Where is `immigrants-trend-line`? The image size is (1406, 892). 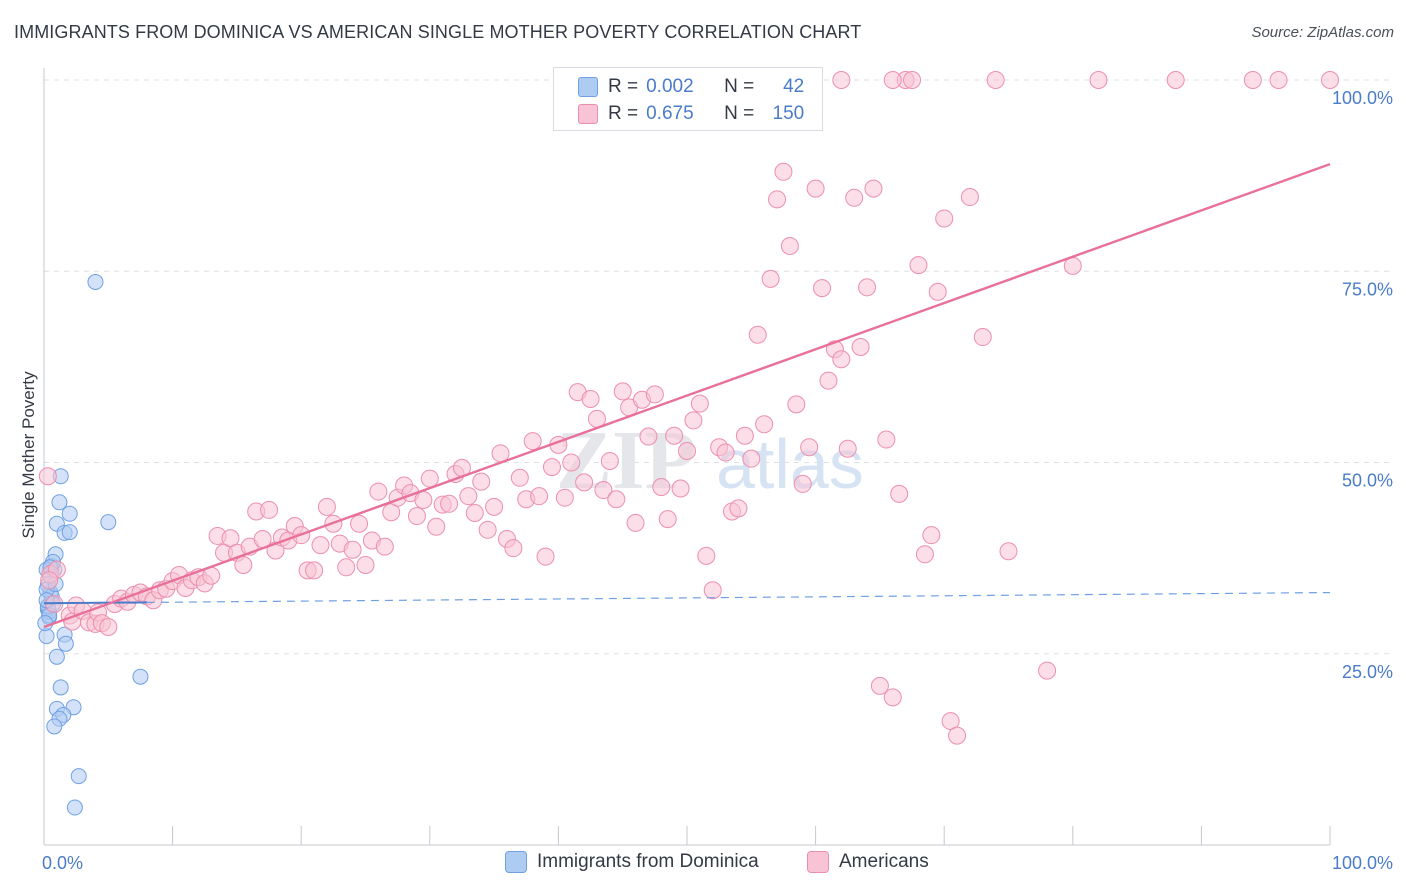
immigrants-trend-line is located at coordinates (95, 603).